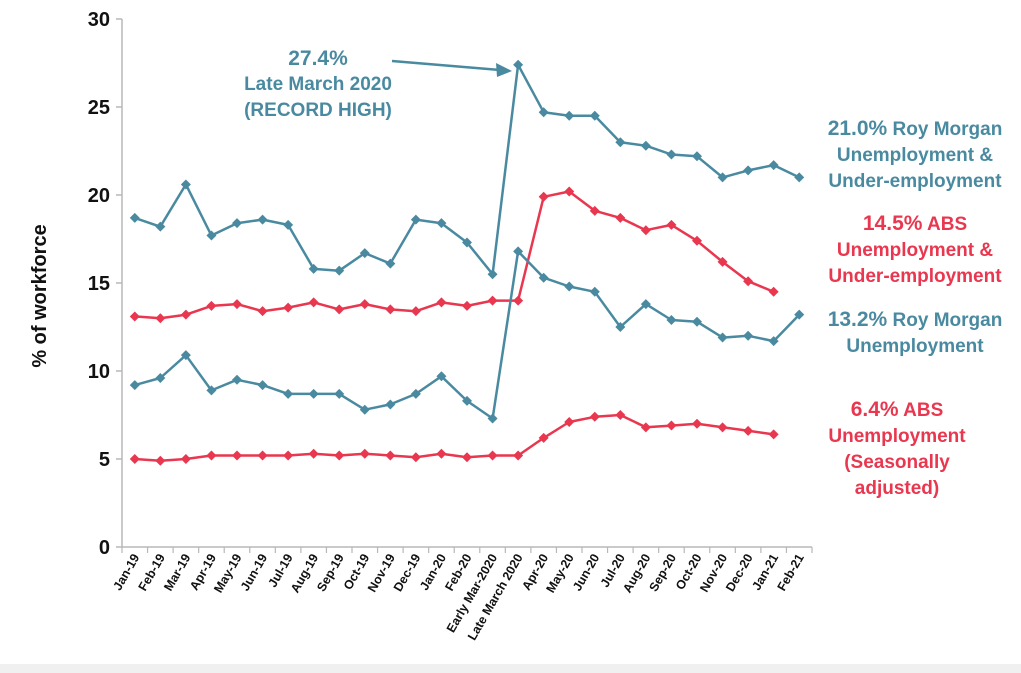 This screenshot has height=673, width=1021. I want to click on abs-unemp-line2: Unemployment, so click(897, 436).